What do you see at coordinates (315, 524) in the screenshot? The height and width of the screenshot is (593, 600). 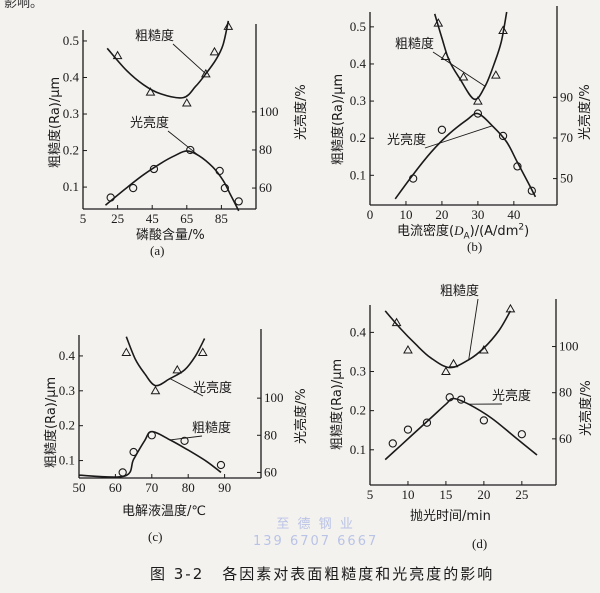 I see `watermark-line1: 至 德 钢 业` at bounding box center [315, 524].